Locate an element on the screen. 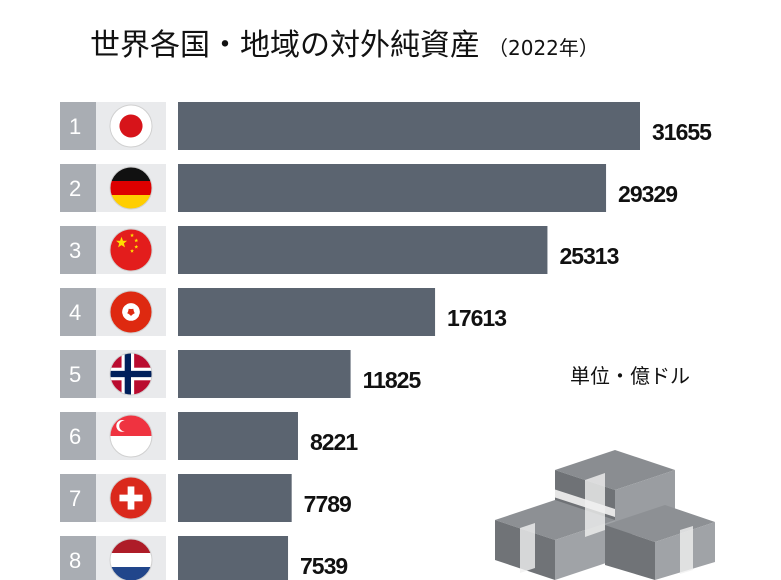 This screenshot has width=781, height=580. singapore-flag is located at coordinates (131, 436).